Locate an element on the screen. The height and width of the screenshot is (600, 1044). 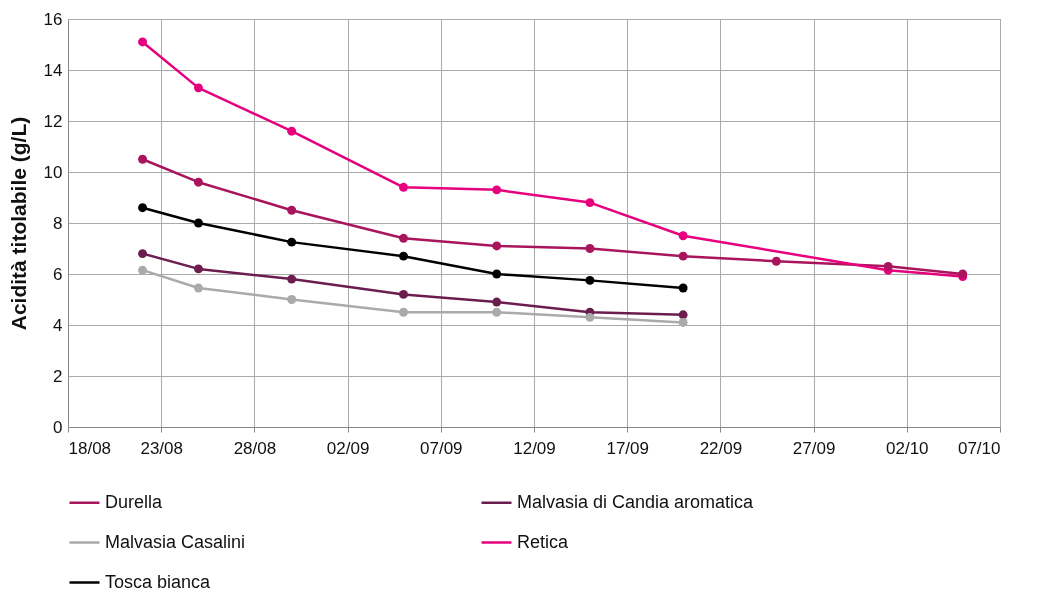
y-tick-label: 16 is located at coordinates (53, 19).